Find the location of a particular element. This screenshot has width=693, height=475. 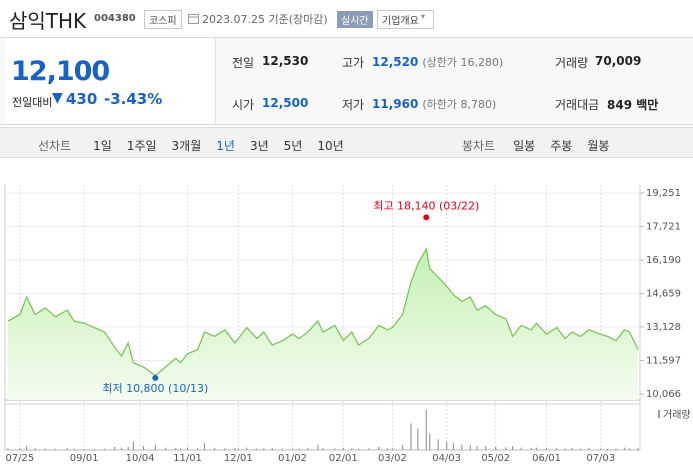

y-tick-label: 13,128 is located at coordinates (663, 327).